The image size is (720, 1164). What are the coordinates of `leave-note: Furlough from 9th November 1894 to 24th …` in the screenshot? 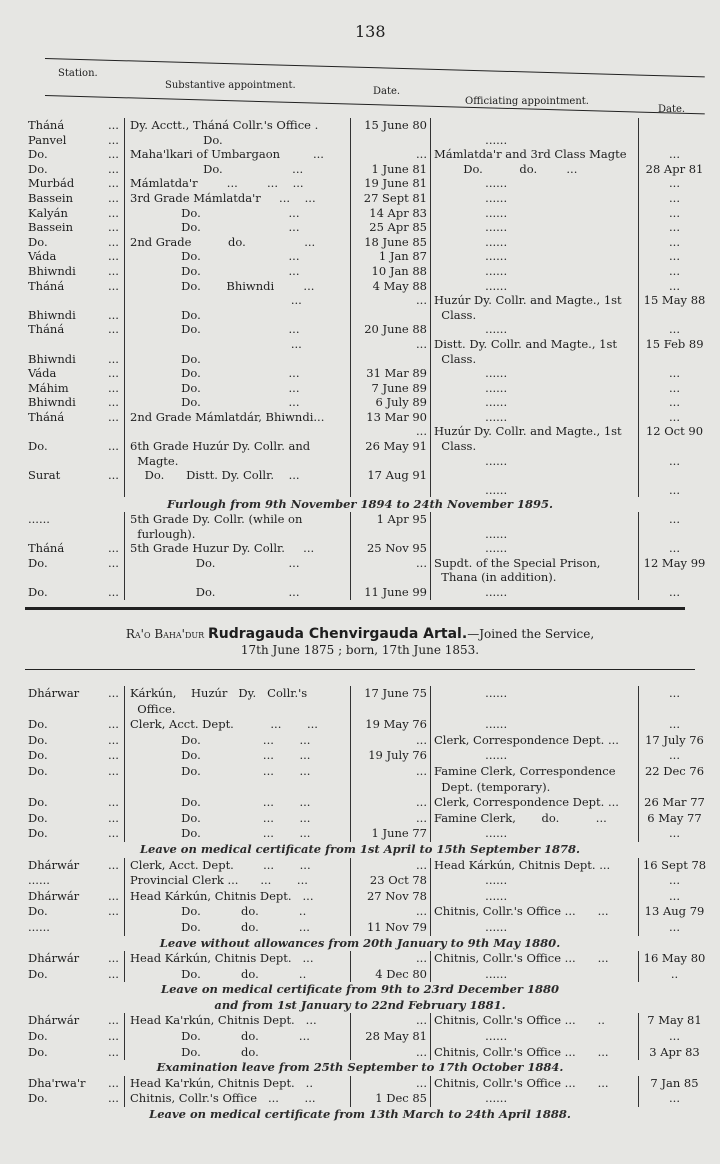 It's located at (360, 504).